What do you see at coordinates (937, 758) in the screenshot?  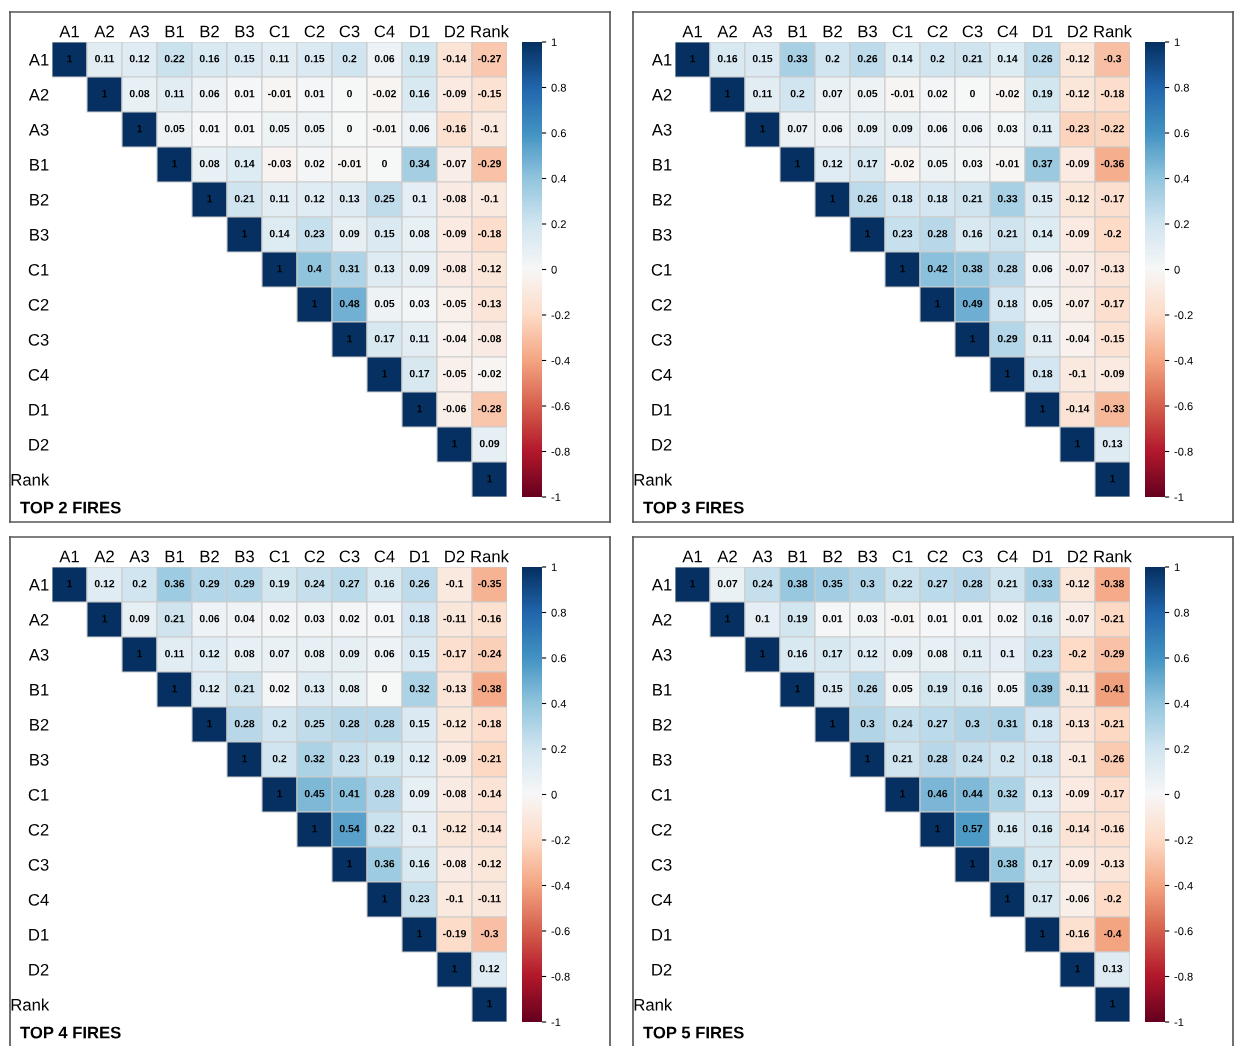 I see `data-label: 0.28` at bounding box center [937, 758].